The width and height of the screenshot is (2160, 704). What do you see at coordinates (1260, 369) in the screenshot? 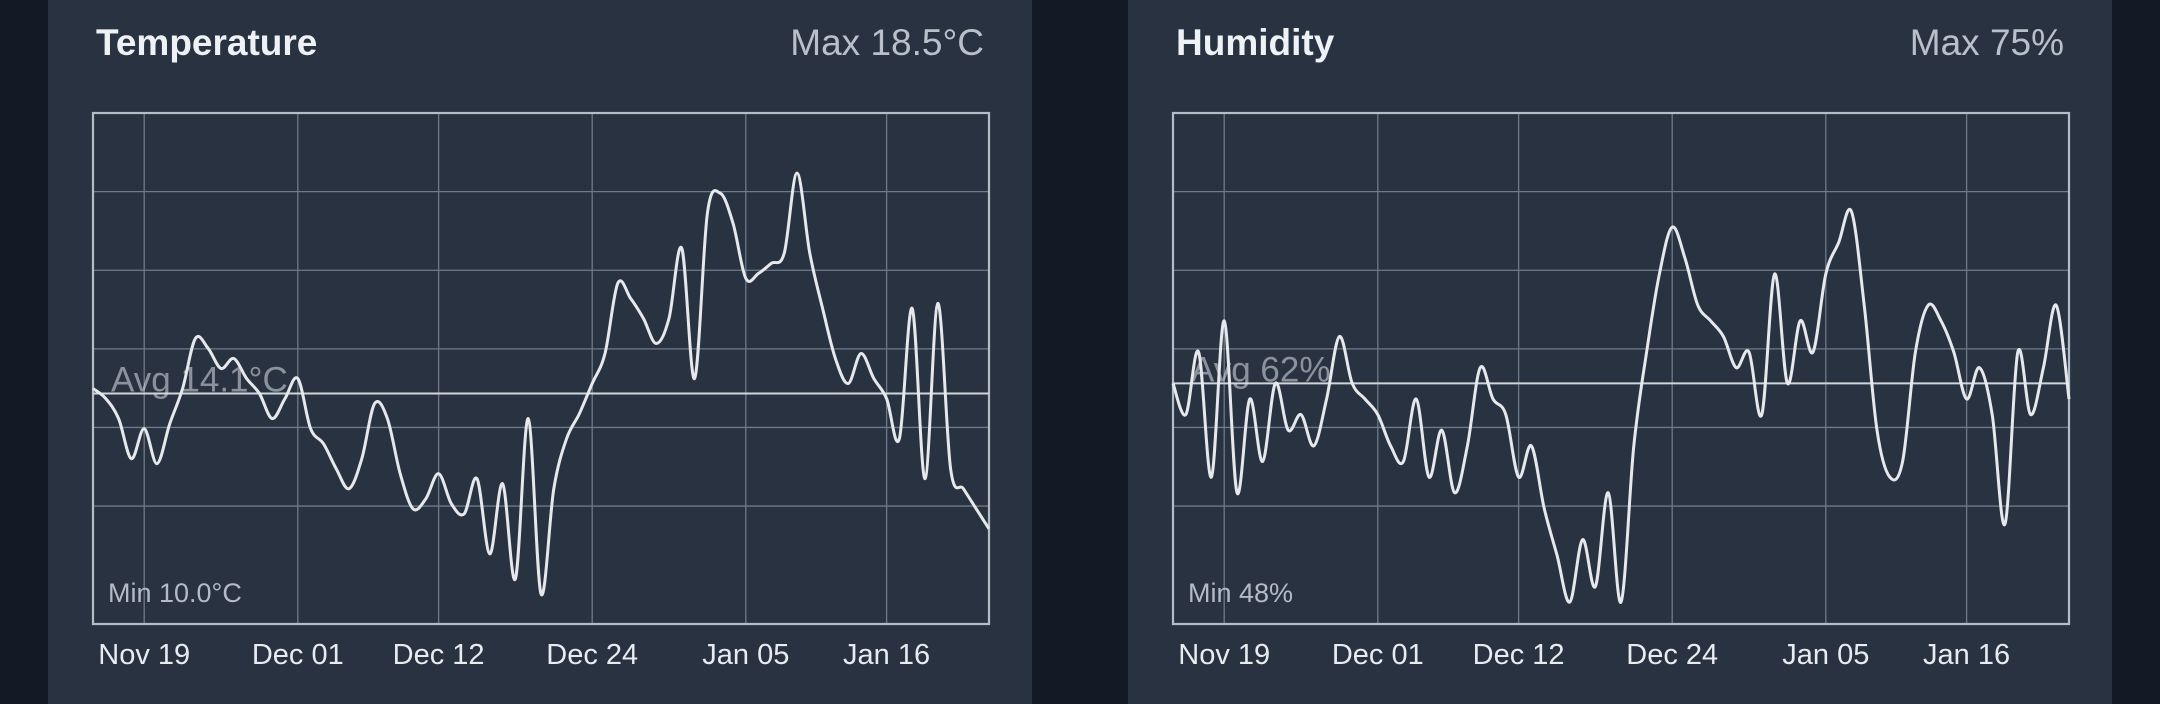
I see `average-label: Avg 62%` at bounding box center [1260, 369].